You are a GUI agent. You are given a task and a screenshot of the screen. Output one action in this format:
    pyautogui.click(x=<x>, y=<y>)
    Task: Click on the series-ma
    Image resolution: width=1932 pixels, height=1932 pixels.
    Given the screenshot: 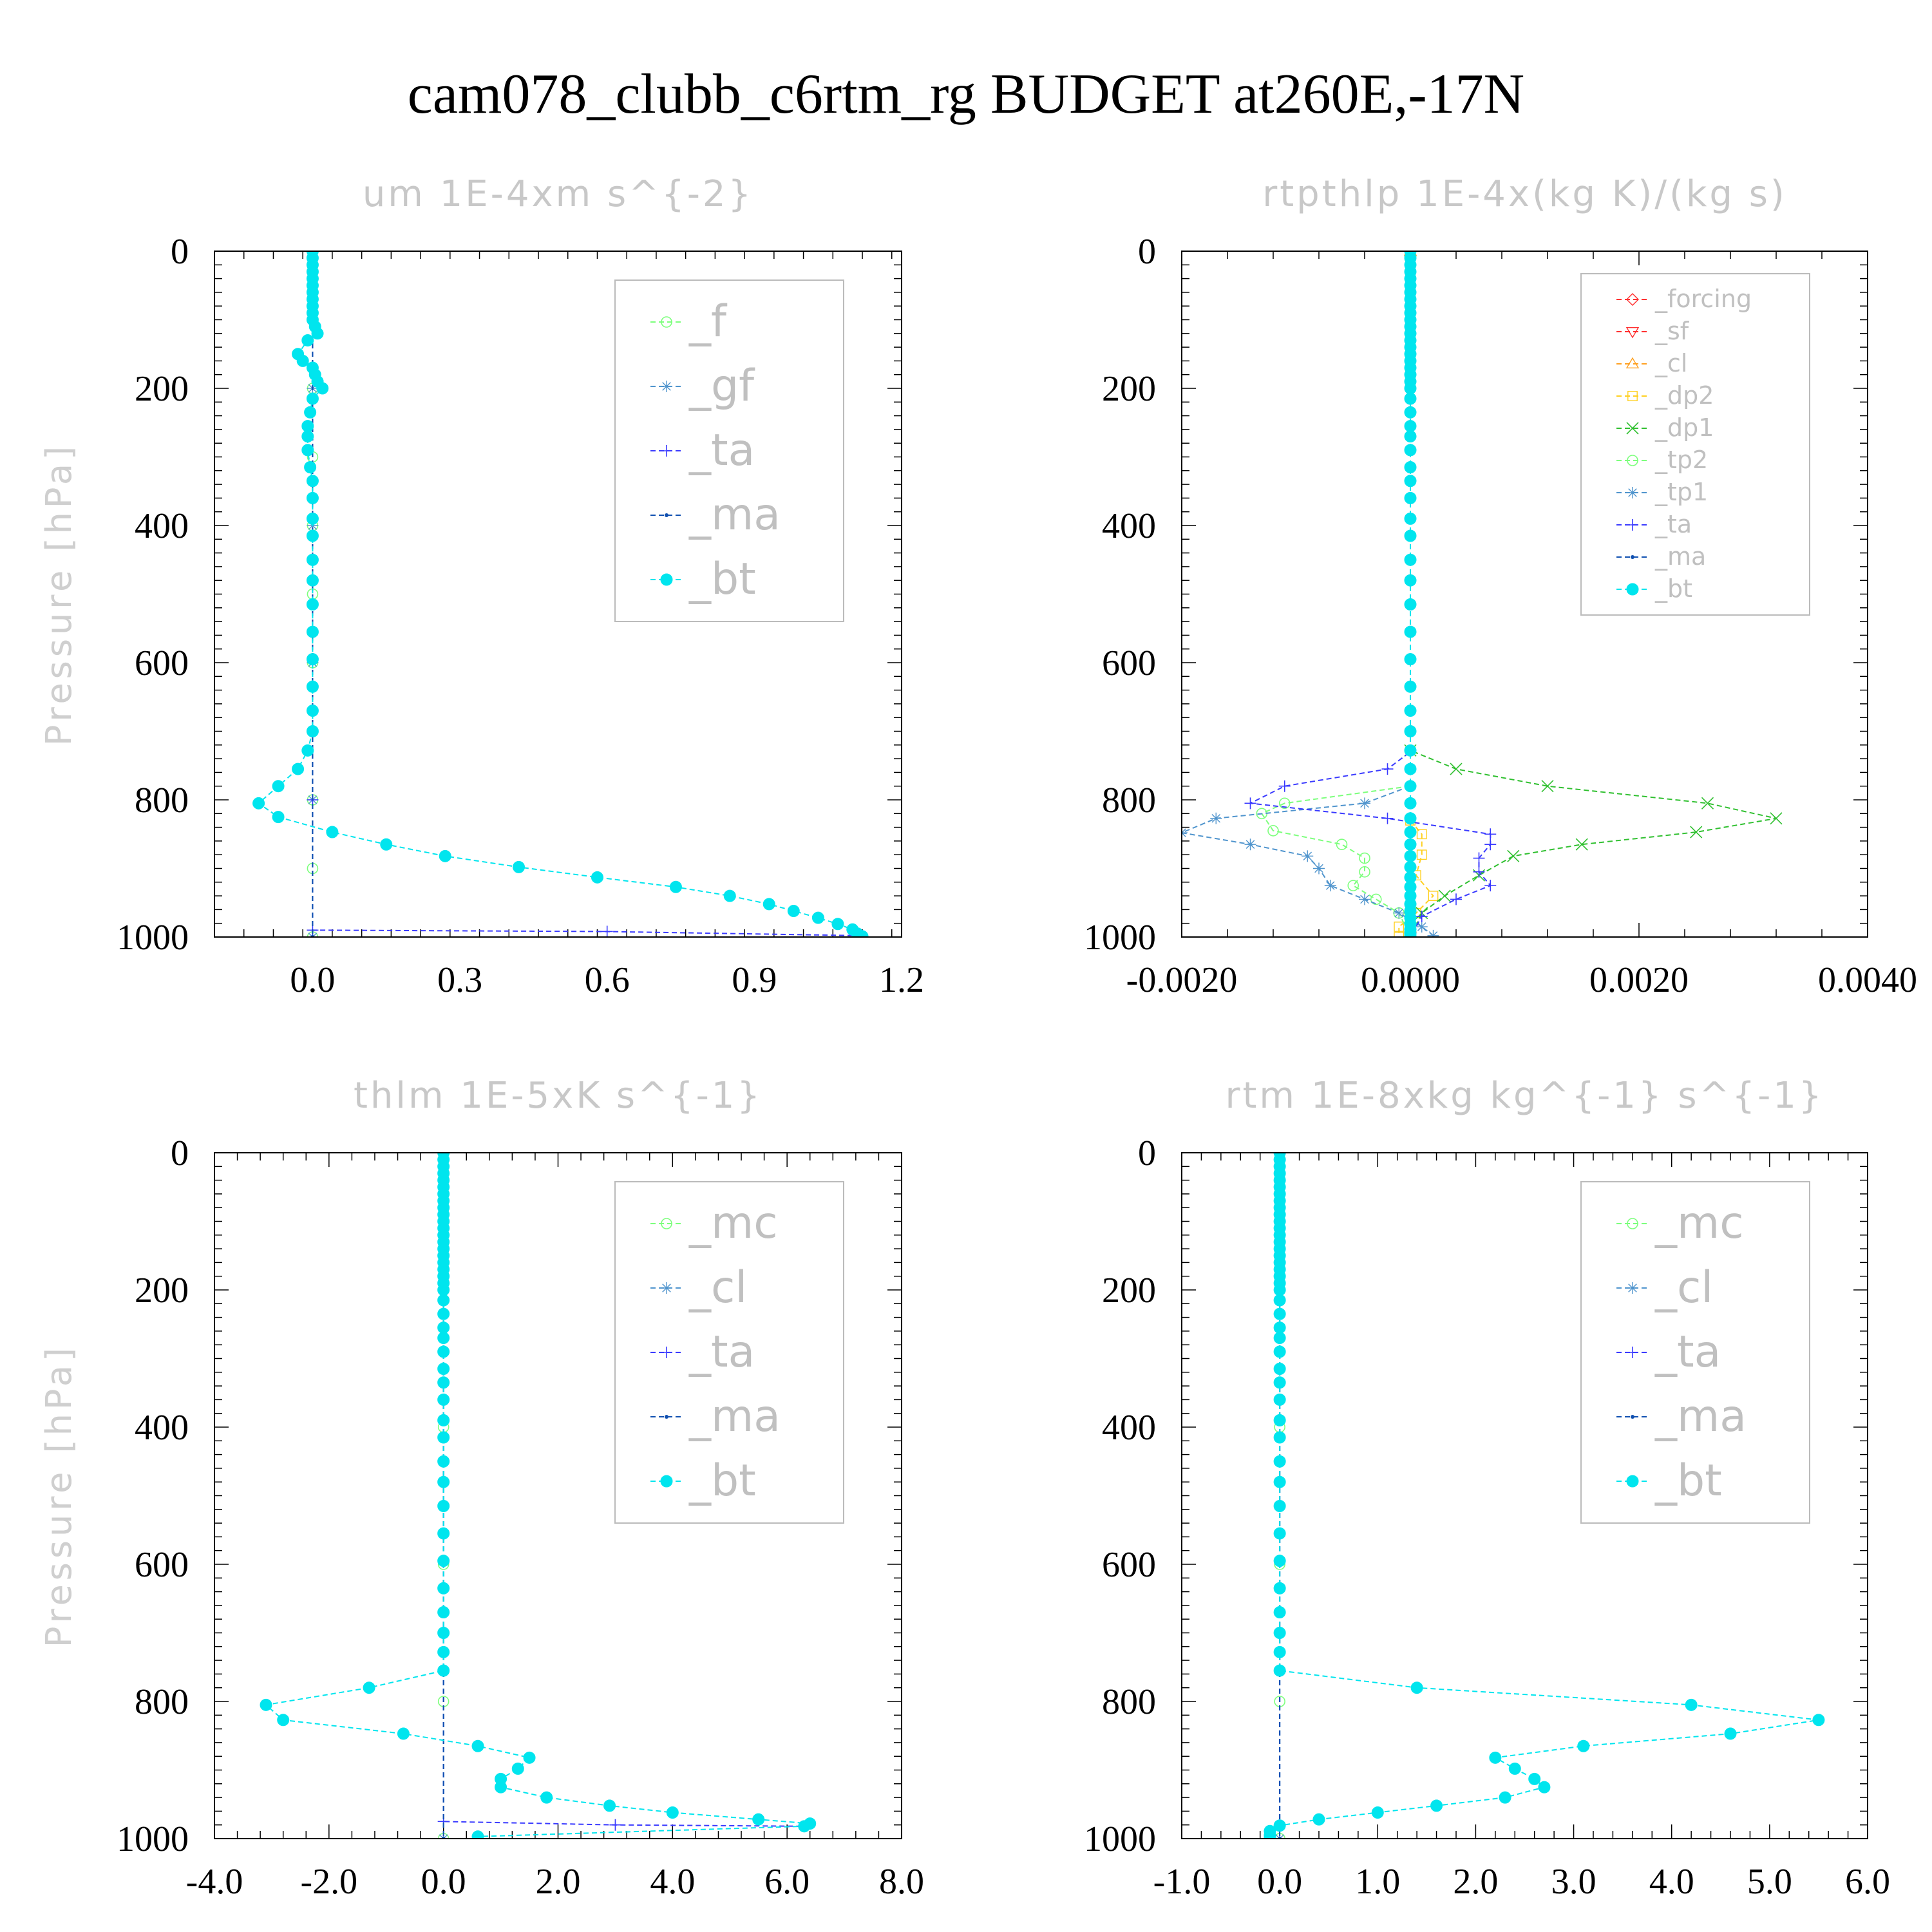 What is the action you would take?
    pyautogui.click(x=312, y=594)
    